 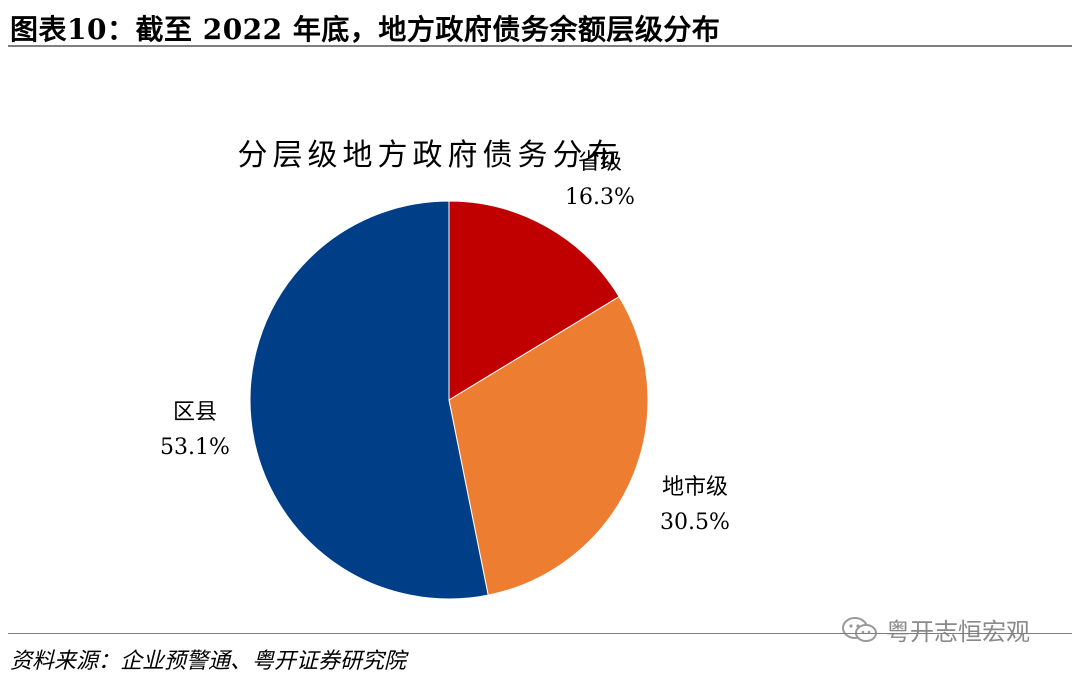 I want to click on pie-slice-county, so click(x=369, y=400).